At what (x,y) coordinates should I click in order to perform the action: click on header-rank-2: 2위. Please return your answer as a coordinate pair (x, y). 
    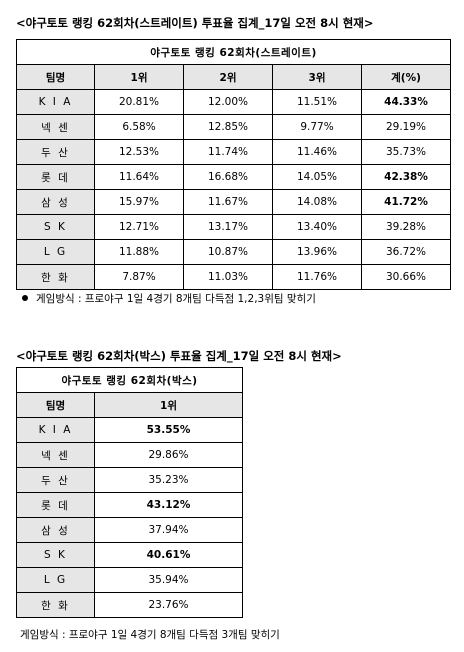
    Looking at the image, I should click on (228, 77).